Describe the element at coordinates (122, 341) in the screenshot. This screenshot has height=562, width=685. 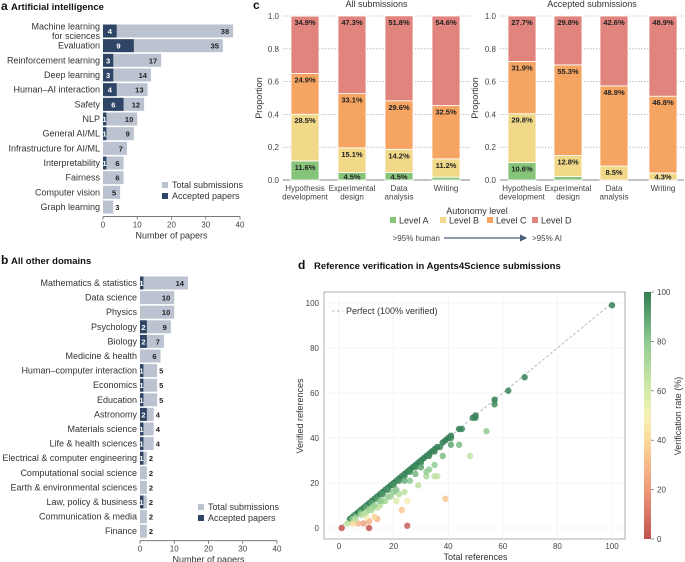
I see `category-label: Biology` at that location.